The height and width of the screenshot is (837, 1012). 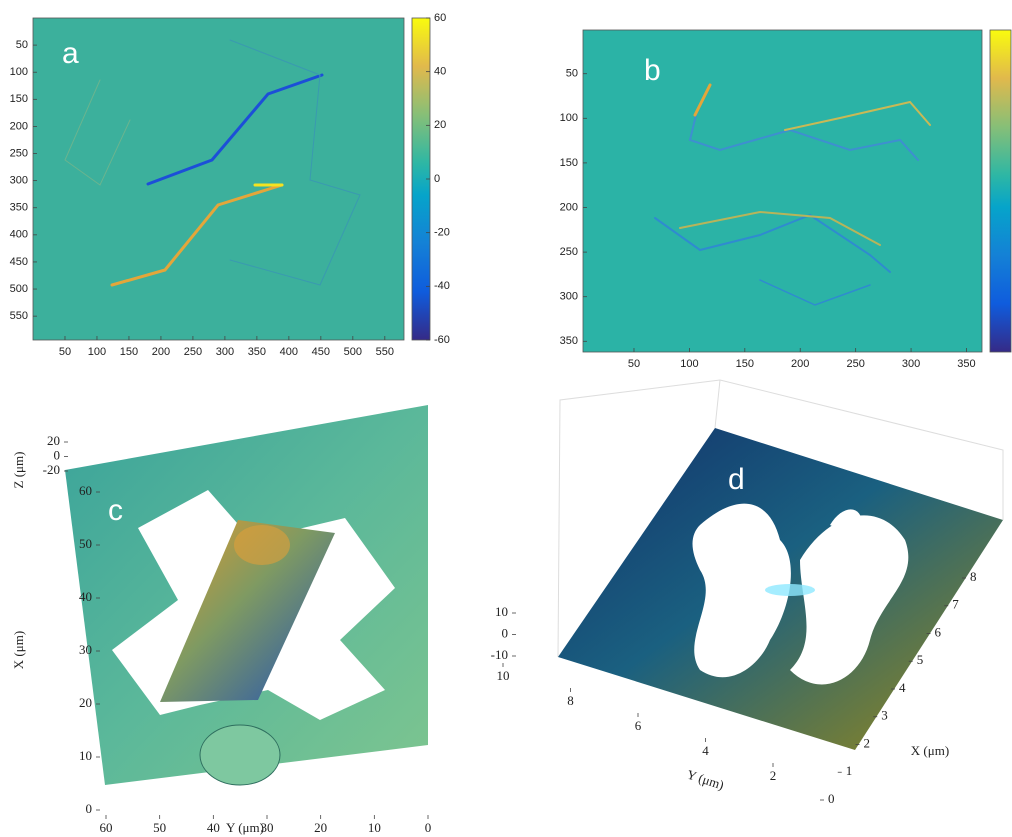 What do you see at coordinates (19, 262) in the screenshot?
I see `y-tick-label: 450` at bounding box center [19, 262].